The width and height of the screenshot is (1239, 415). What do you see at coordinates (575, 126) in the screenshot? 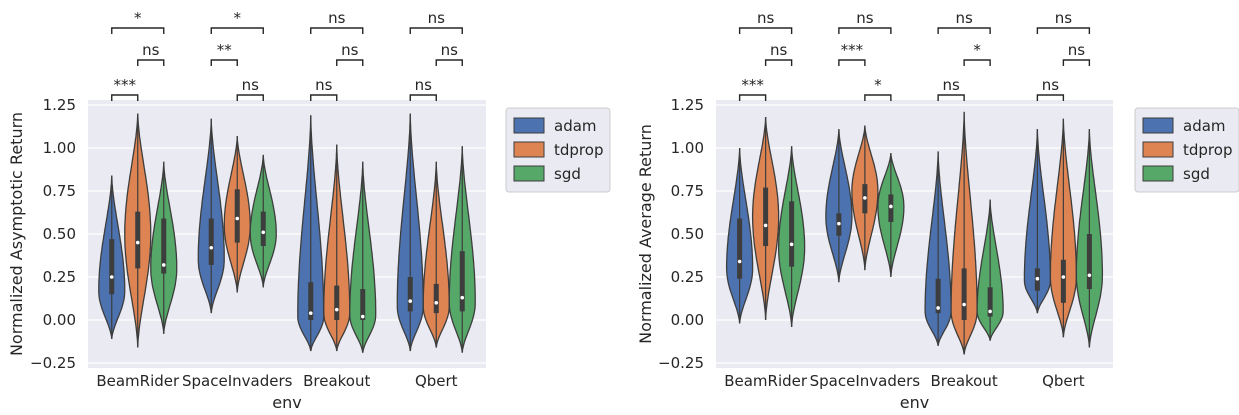
I see `legend-label-adam: adam` at bounding box center [575, 126].